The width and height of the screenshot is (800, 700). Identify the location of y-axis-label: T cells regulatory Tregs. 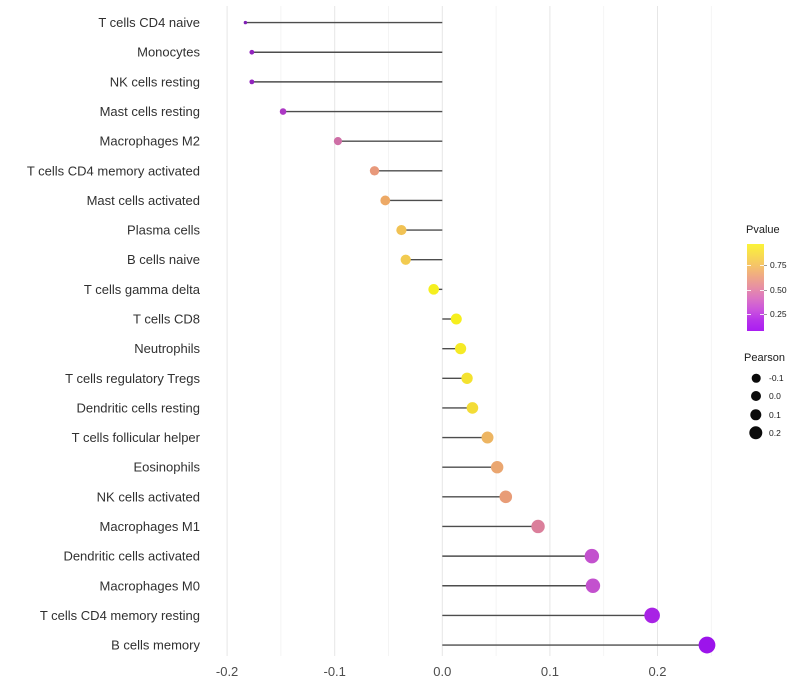
(132, 378).